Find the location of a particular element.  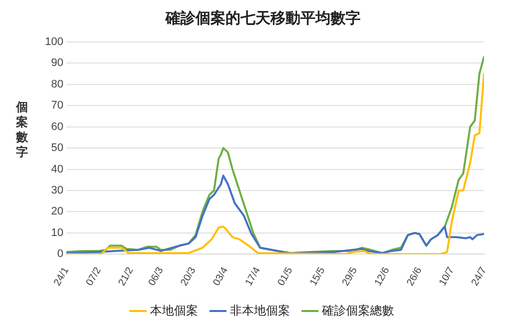

y-tick-label: 60 is located at coordinates (57, 126).